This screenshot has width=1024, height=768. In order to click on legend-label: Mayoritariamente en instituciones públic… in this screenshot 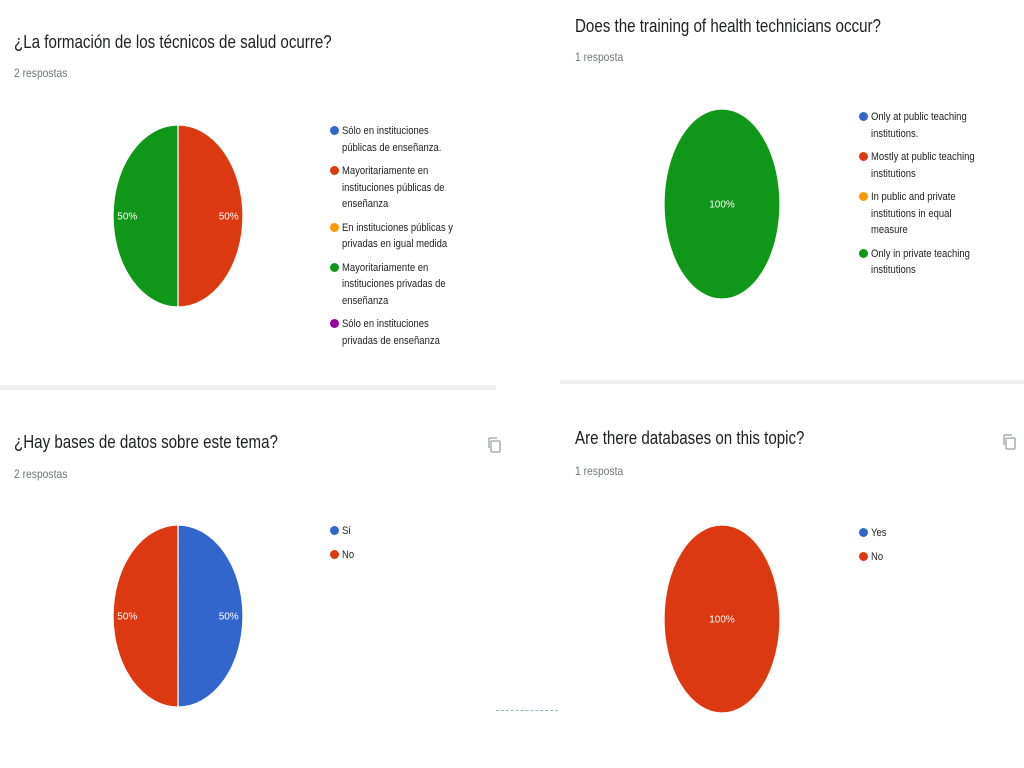, I will do `click(393, 187)`.